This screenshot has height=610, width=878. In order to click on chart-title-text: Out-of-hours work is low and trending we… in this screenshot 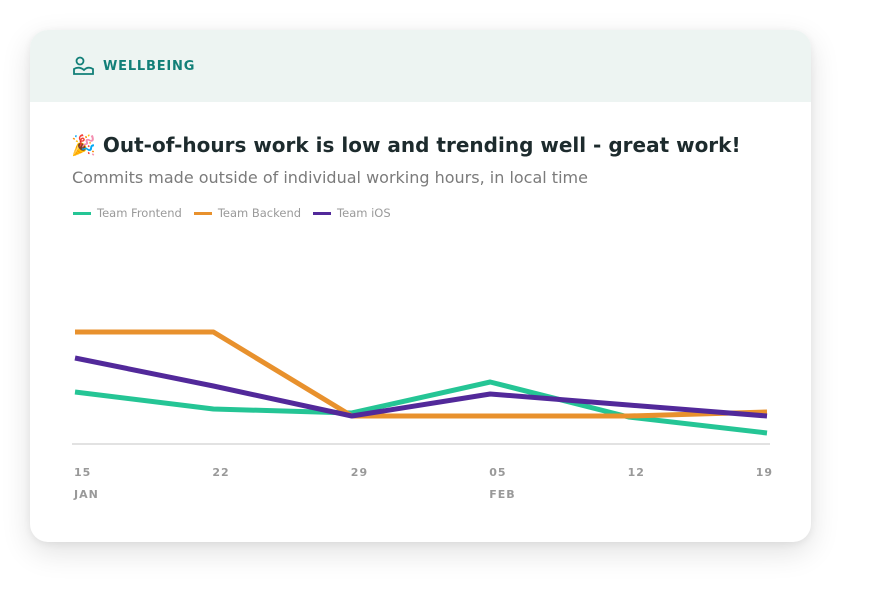, I will do `click(421, 145)`.